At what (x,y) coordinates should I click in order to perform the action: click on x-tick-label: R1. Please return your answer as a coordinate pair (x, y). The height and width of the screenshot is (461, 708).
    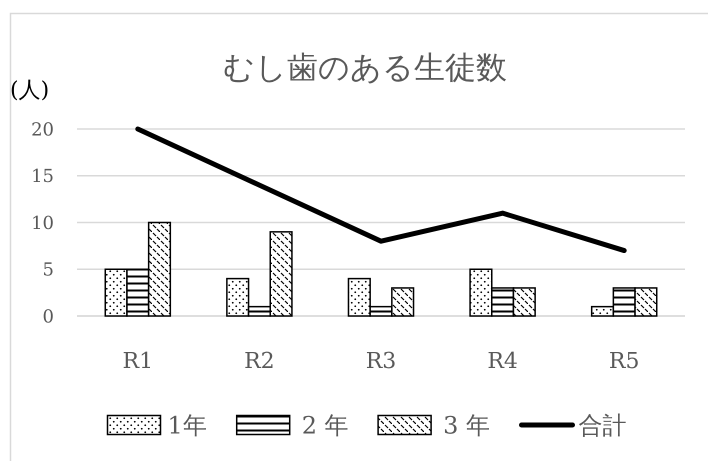
    Looking at the image, I should click on (138, 361).